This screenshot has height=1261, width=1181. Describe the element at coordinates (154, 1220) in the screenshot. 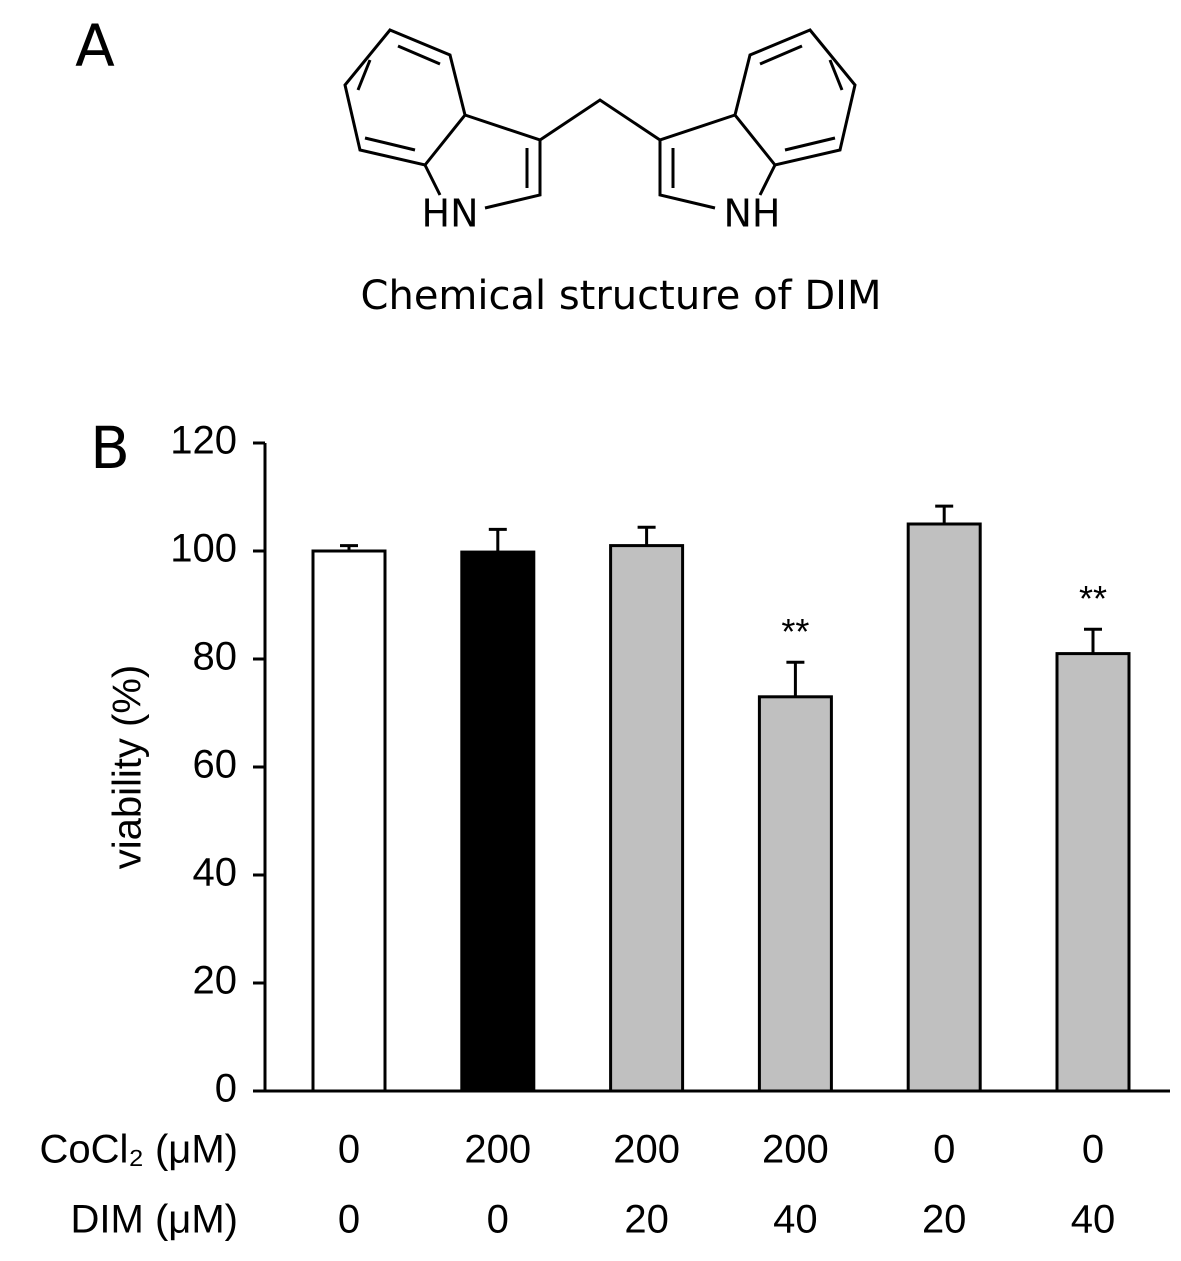

I see `row-label: DIM (μM)` at that location.